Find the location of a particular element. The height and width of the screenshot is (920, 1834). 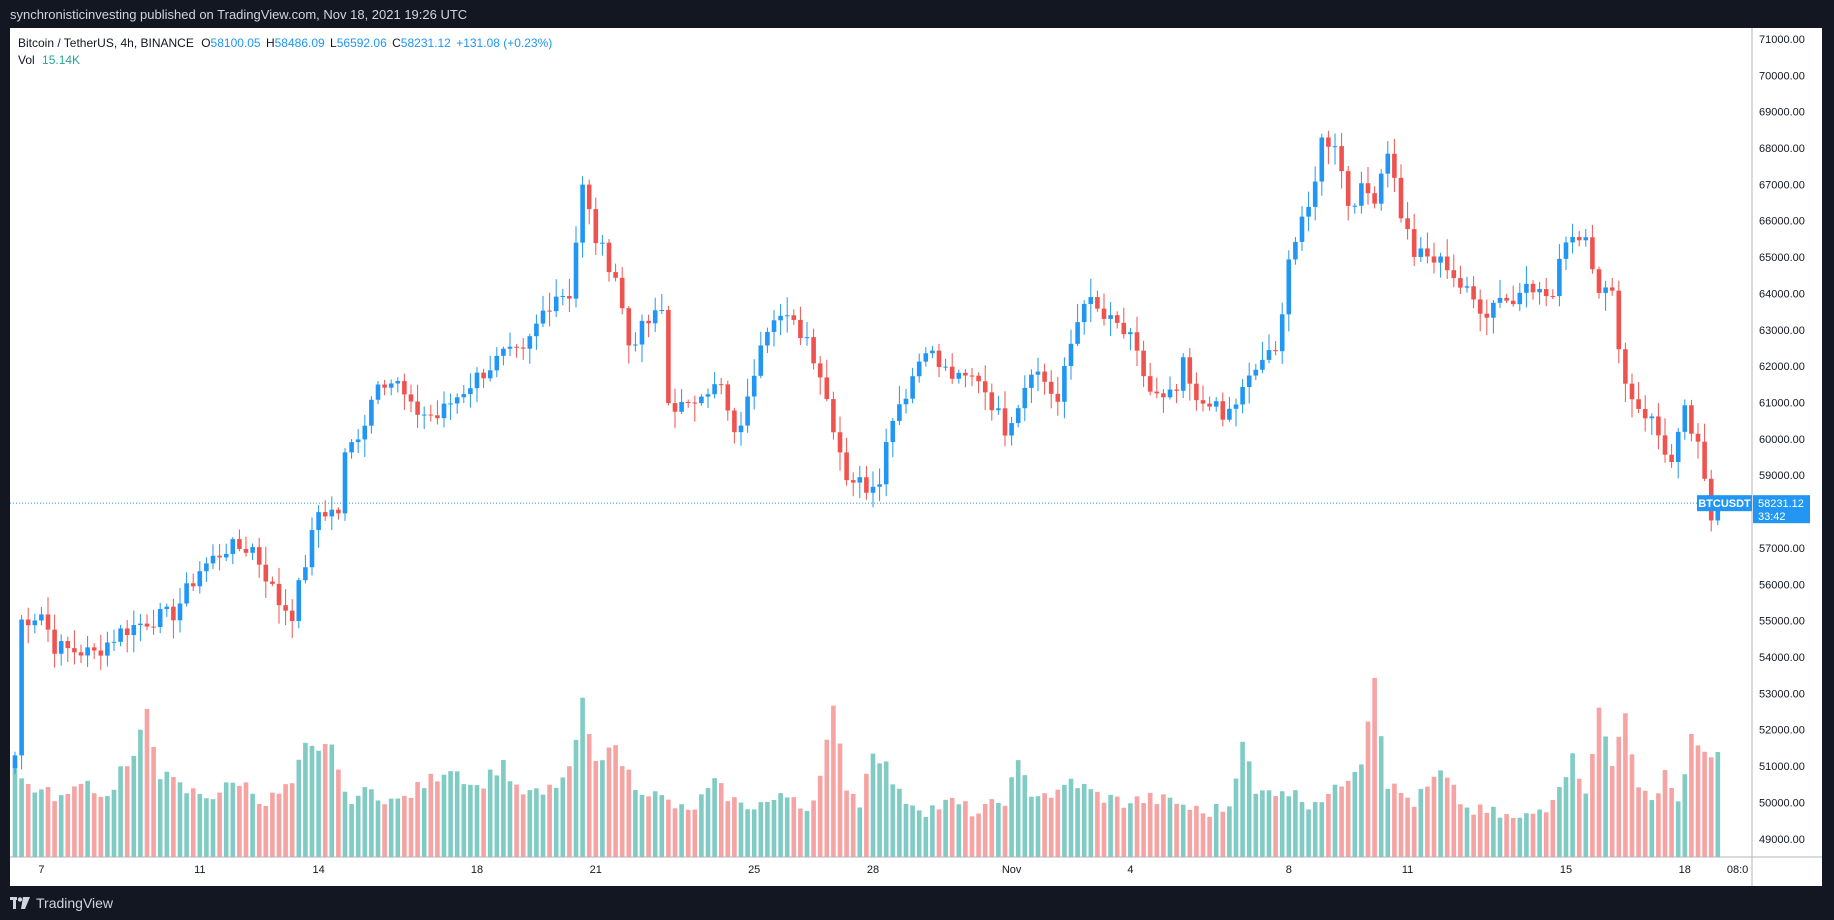

price-axis-tick: 70000.00 is located at coordinates (1782, 76).